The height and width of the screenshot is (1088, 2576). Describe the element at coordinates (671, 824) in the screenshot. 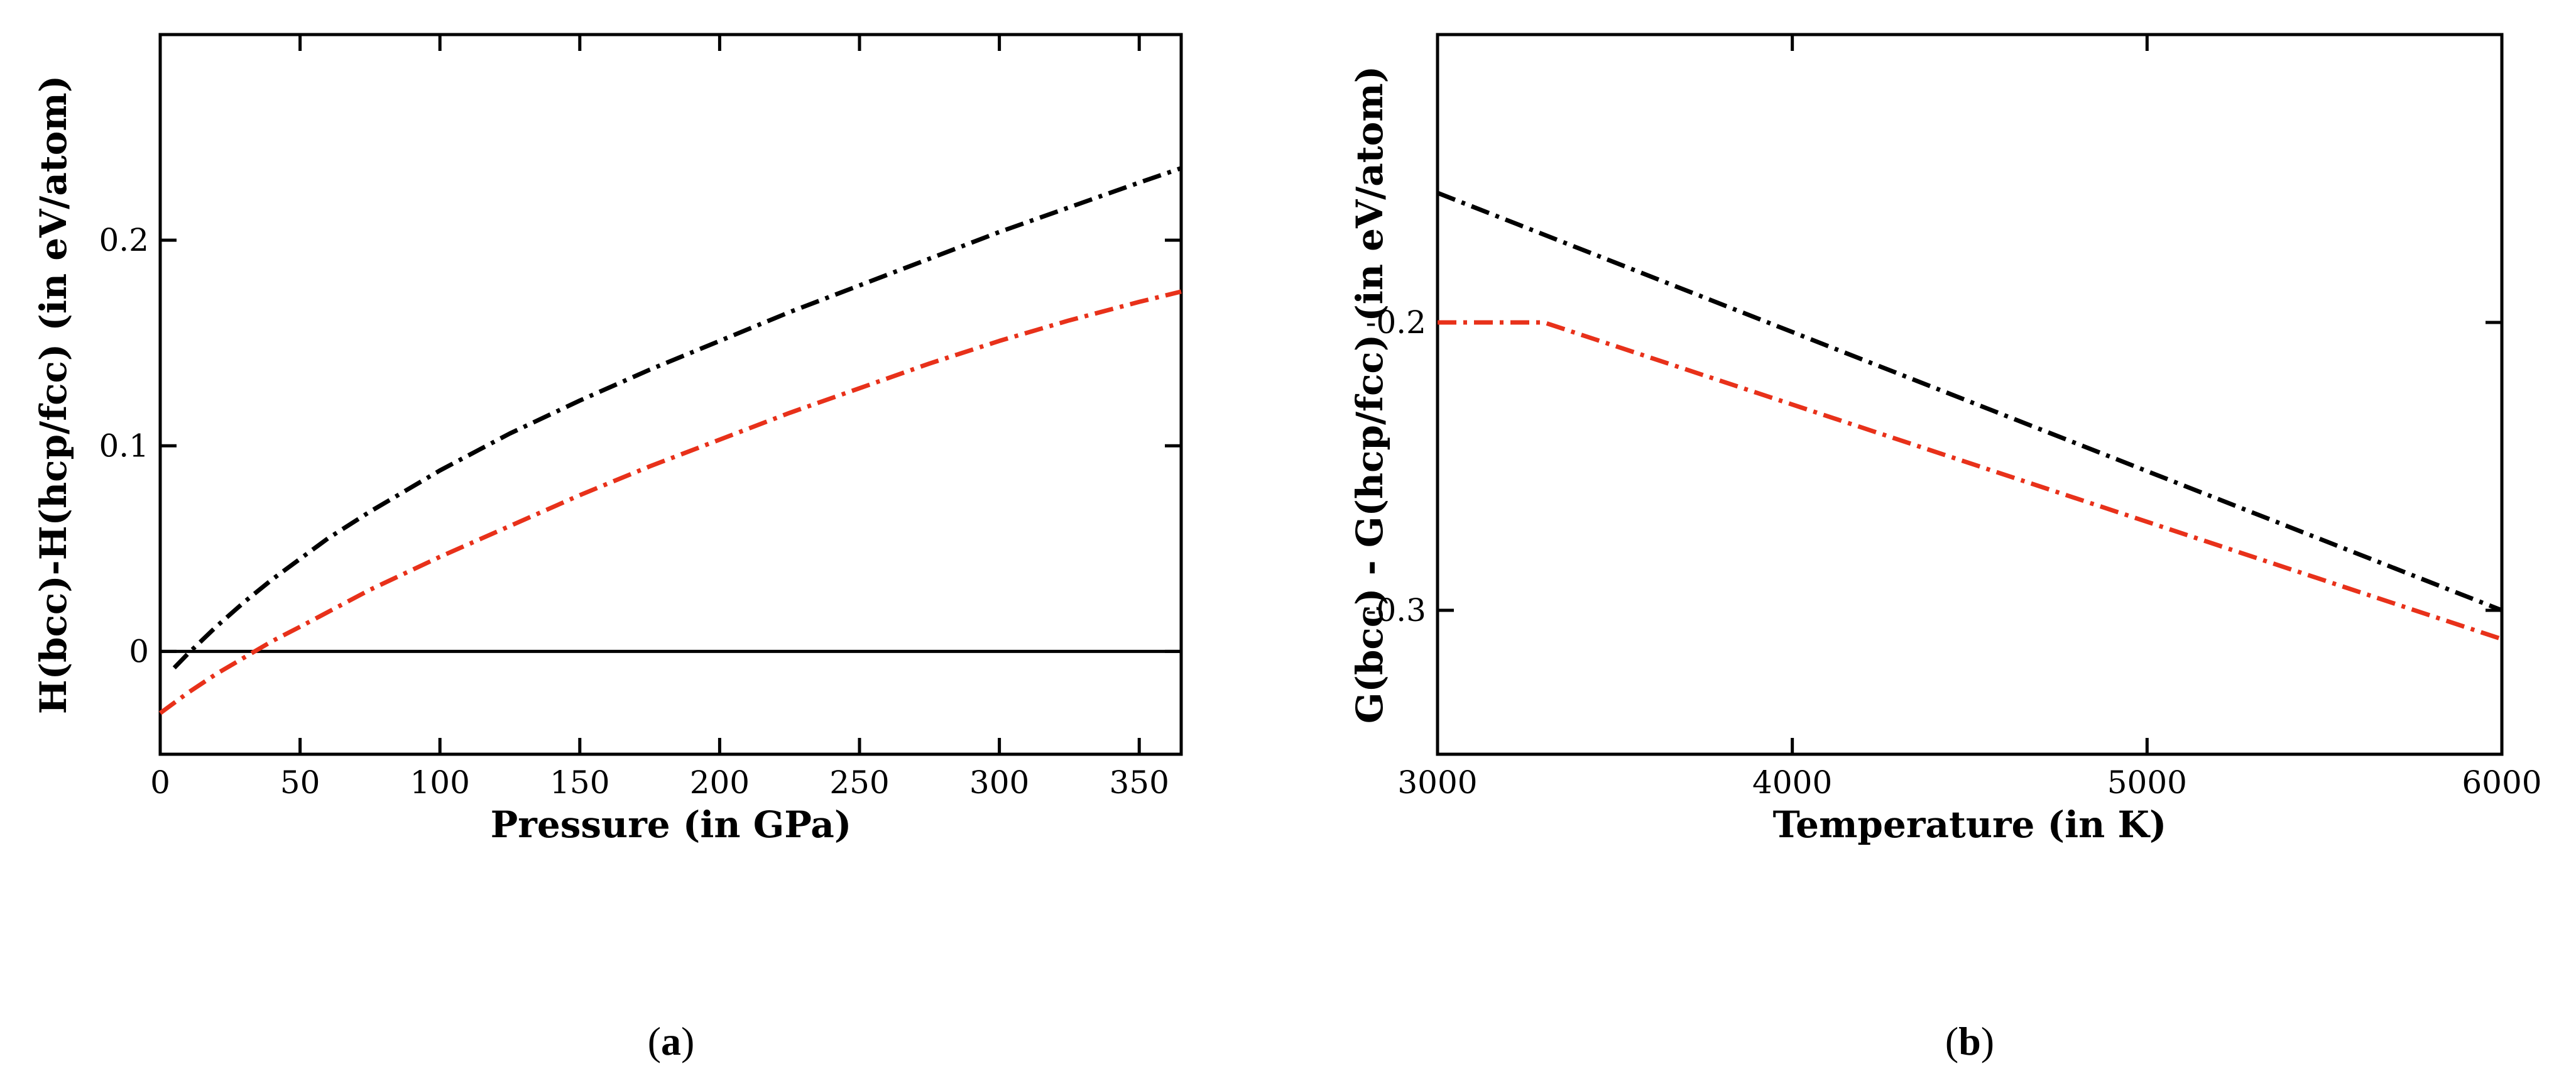

I see `panel-a-x-axis-label: Pressure (in GPa)` at that location.